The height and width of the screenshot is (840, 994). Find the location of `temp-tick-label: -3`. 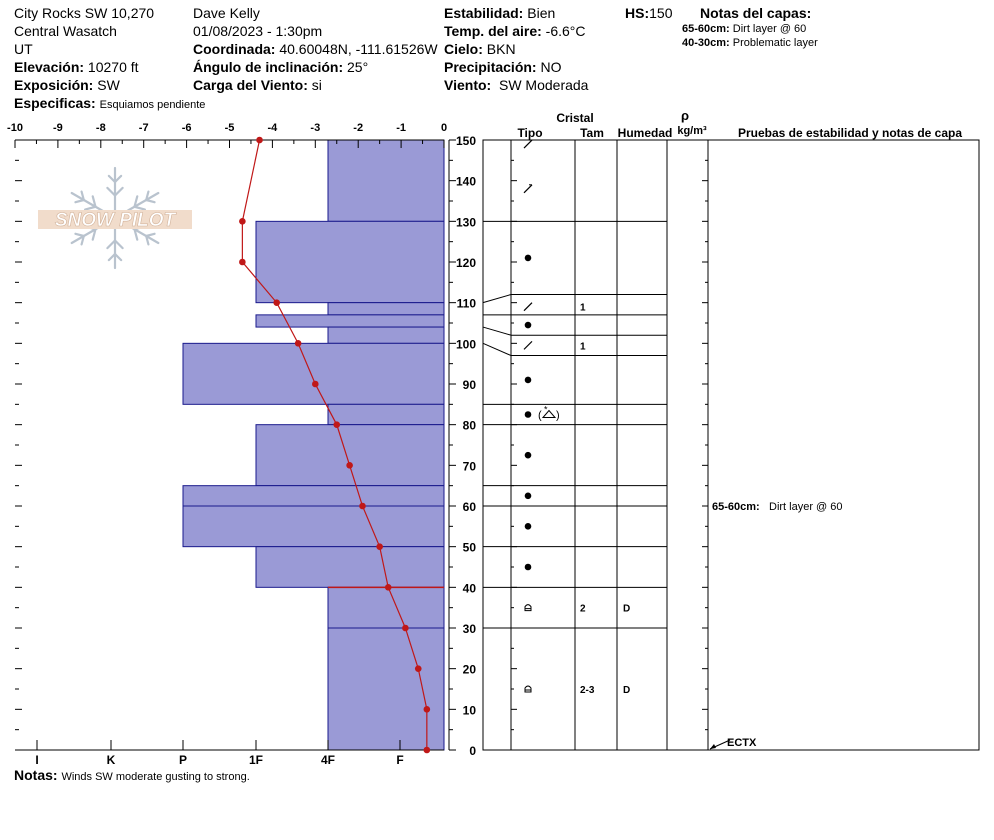

temp-tick-label: -3 is located at coordinates (315, 128).